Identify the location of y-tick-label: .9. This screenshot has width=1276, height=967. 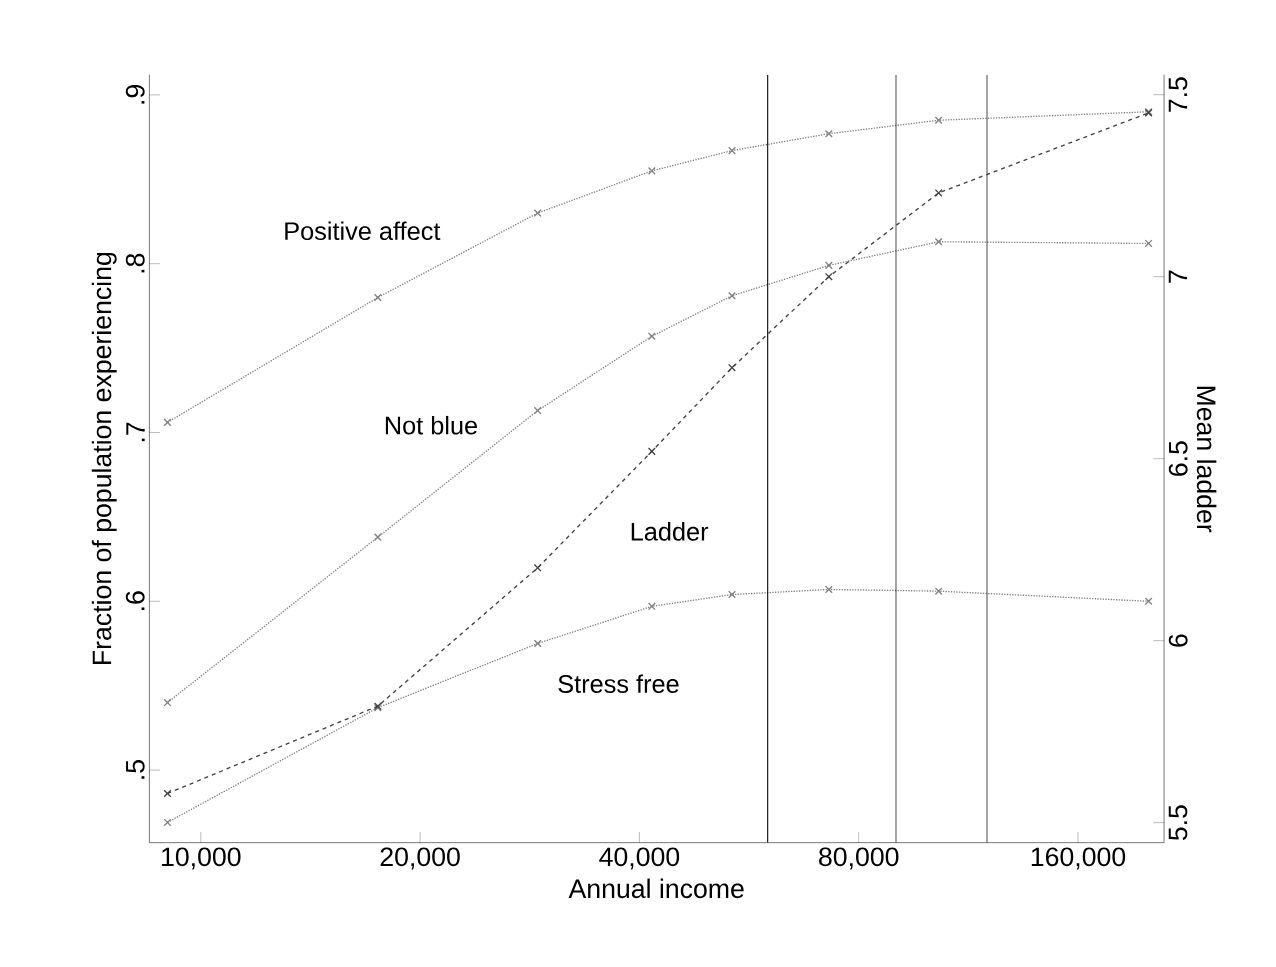
(135, 94).